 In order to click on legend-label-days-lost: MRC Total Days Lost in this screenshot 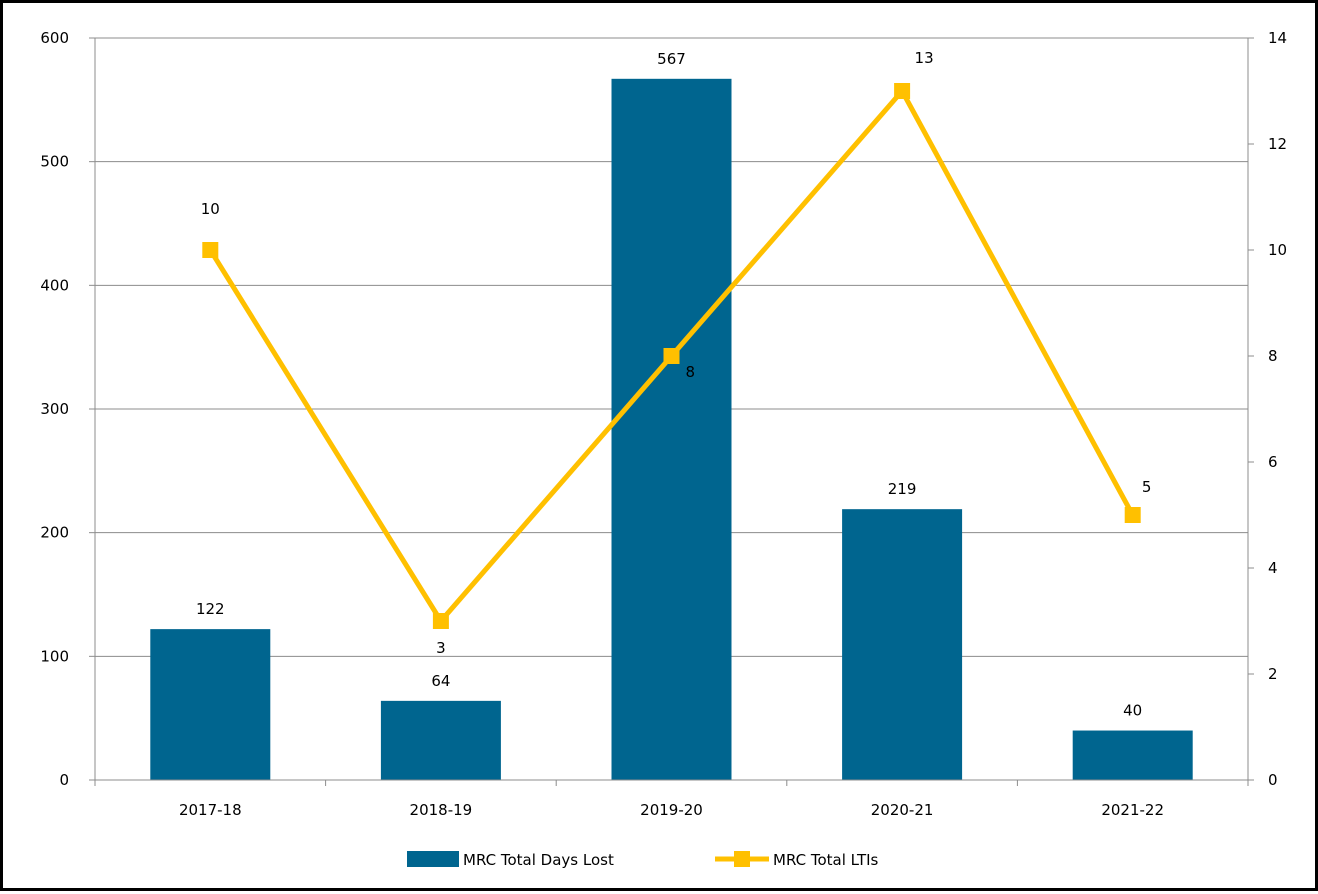, I will do `click(538, 860)`.